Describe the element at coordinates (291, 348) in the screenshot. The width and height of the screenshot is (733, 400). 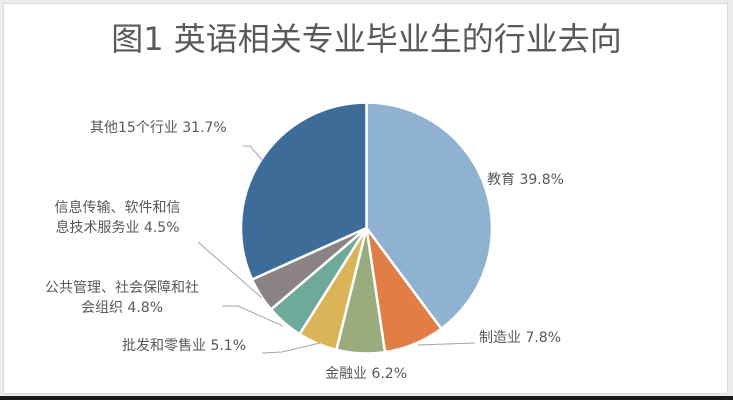
I see `leader-line-retail` at that location.